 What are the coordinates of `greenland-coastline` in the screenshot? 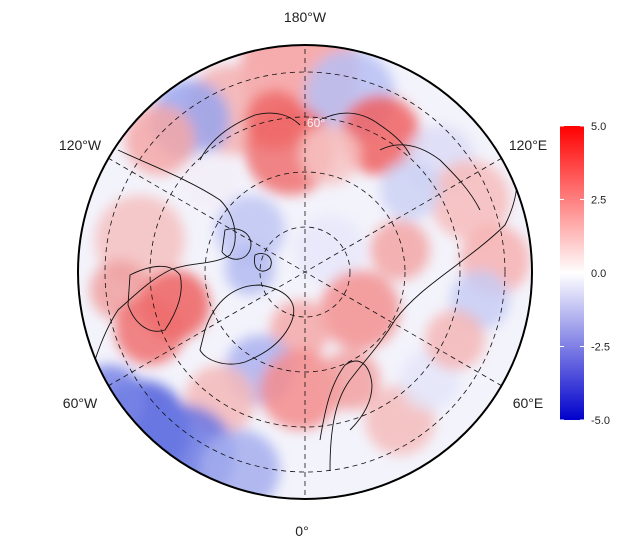 It's located at (247, 324).